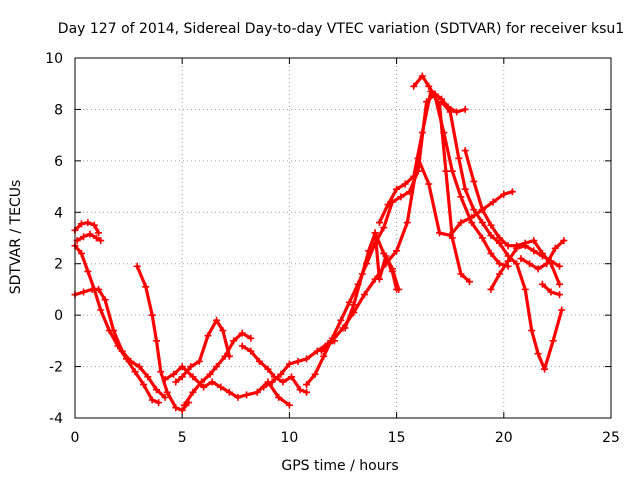 The image size is (640, 480). I want to click on x-axis-label: GPS time / hours, so click(339, 466).